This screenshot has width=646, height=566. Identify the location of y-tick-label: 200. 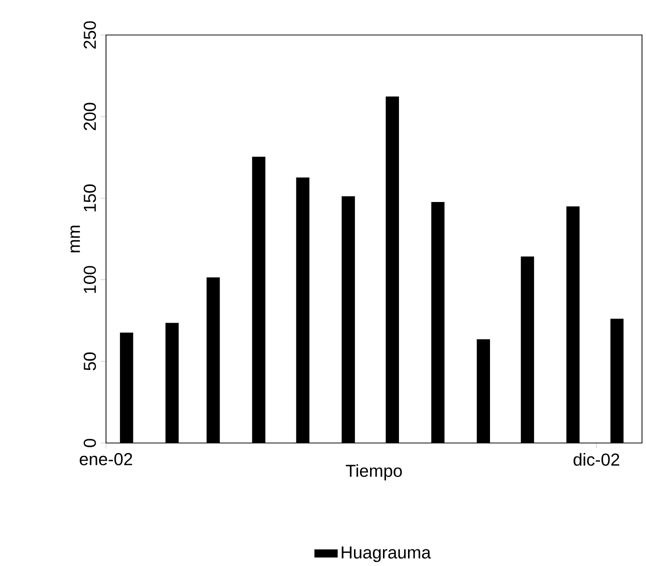
(90, 116).